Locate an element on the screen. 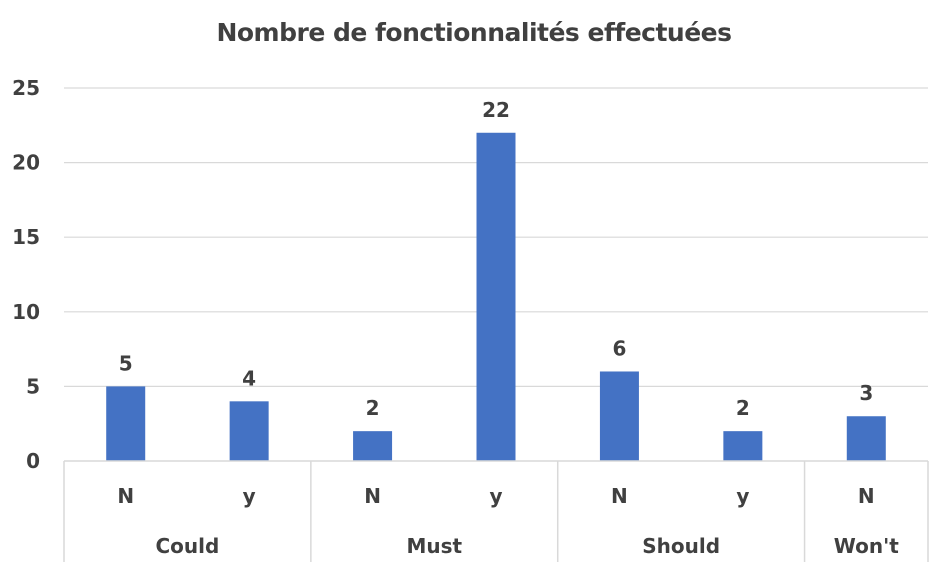 The width and height of the screenshot is (948, 566). y-tick-label: 20 is located at coordinates (26, 163).